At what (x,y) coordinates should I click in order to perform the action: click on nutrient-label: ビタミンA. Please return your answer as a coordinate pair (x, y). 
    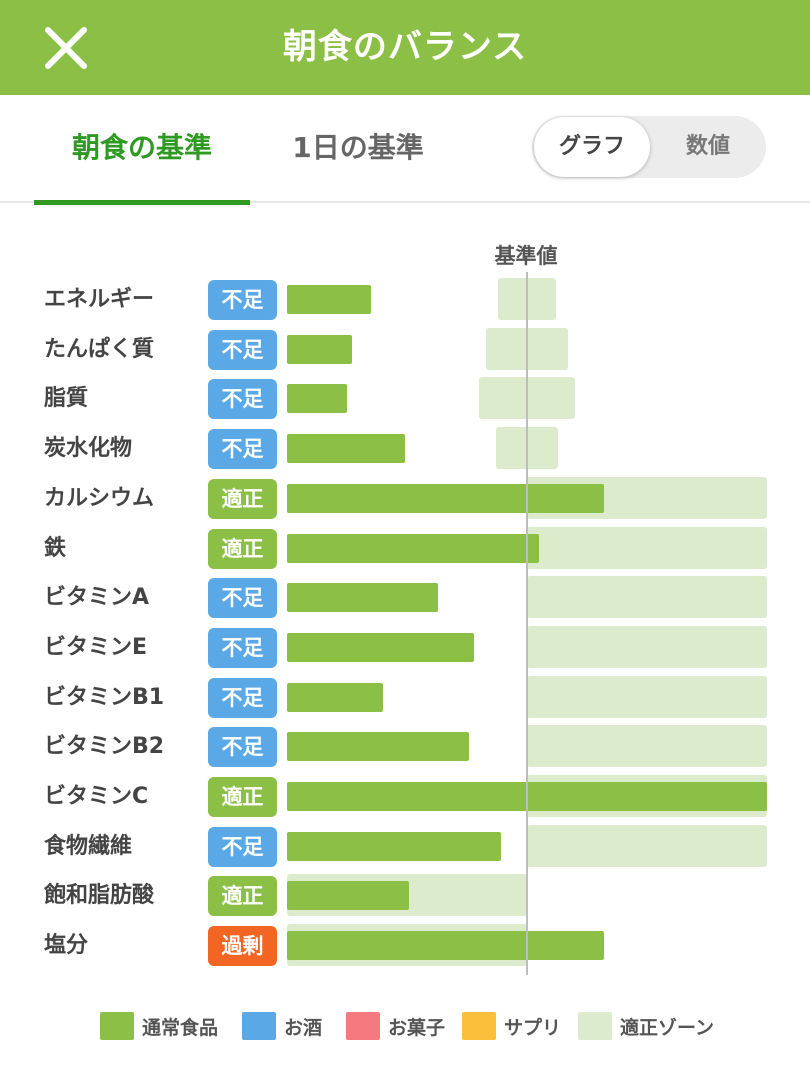
    Looking at the image, I should click on (97, 598).